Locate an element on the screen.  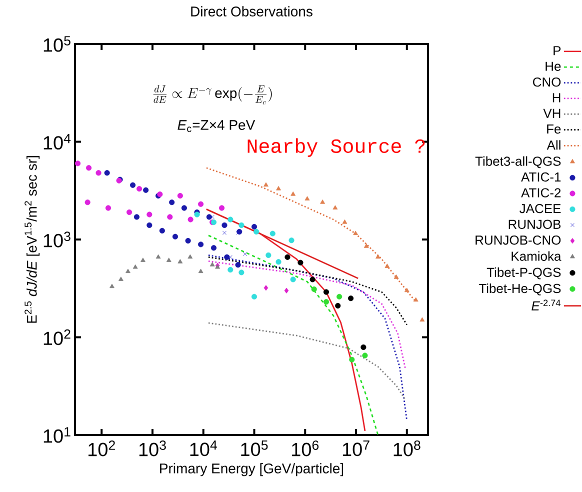
x-tick-label: 10$^{7}$ is located at coordinates (356, 448).